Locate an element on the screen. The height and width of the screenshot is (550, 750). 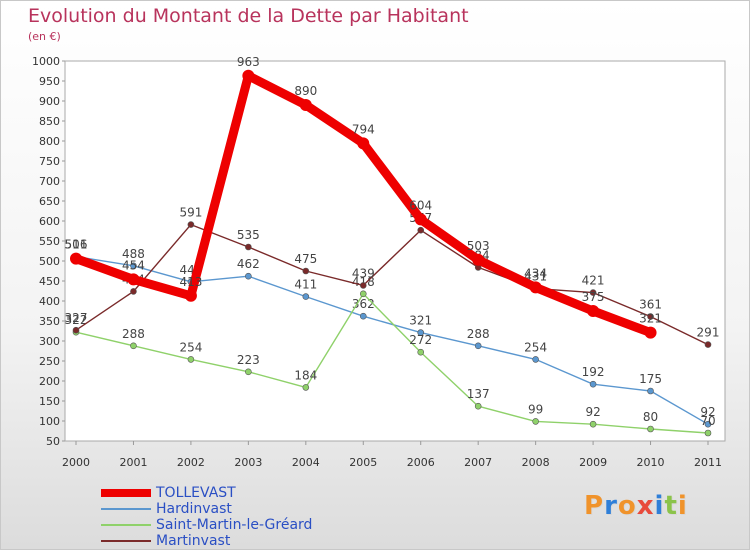
data-label: 475 is located at coordinates (305, 259).